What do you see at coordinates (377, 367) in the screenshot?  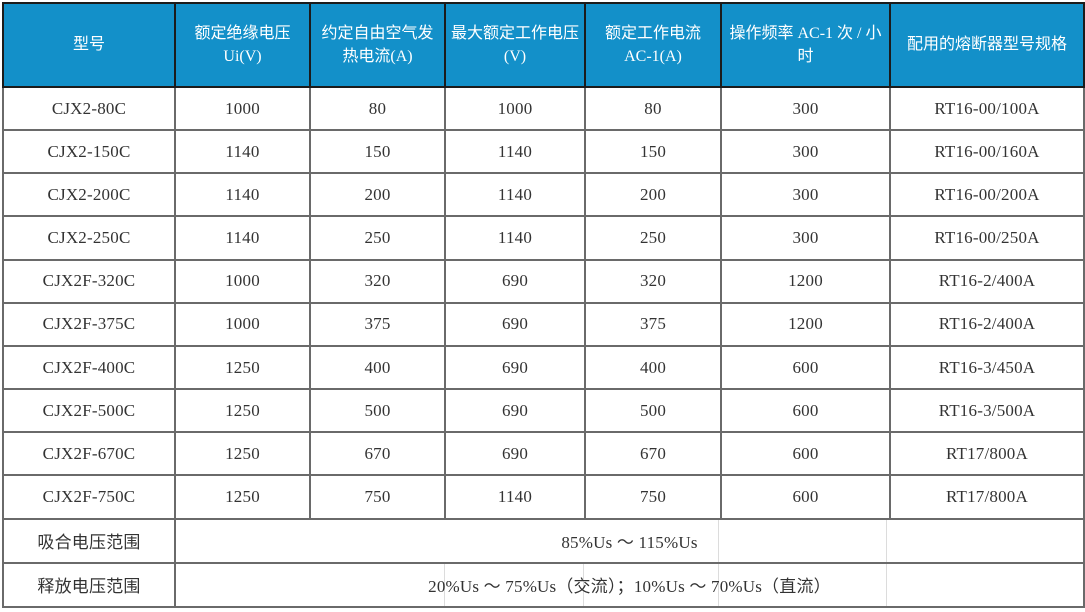 I see `cell-ith: 400` at bounding box center [377, 367].